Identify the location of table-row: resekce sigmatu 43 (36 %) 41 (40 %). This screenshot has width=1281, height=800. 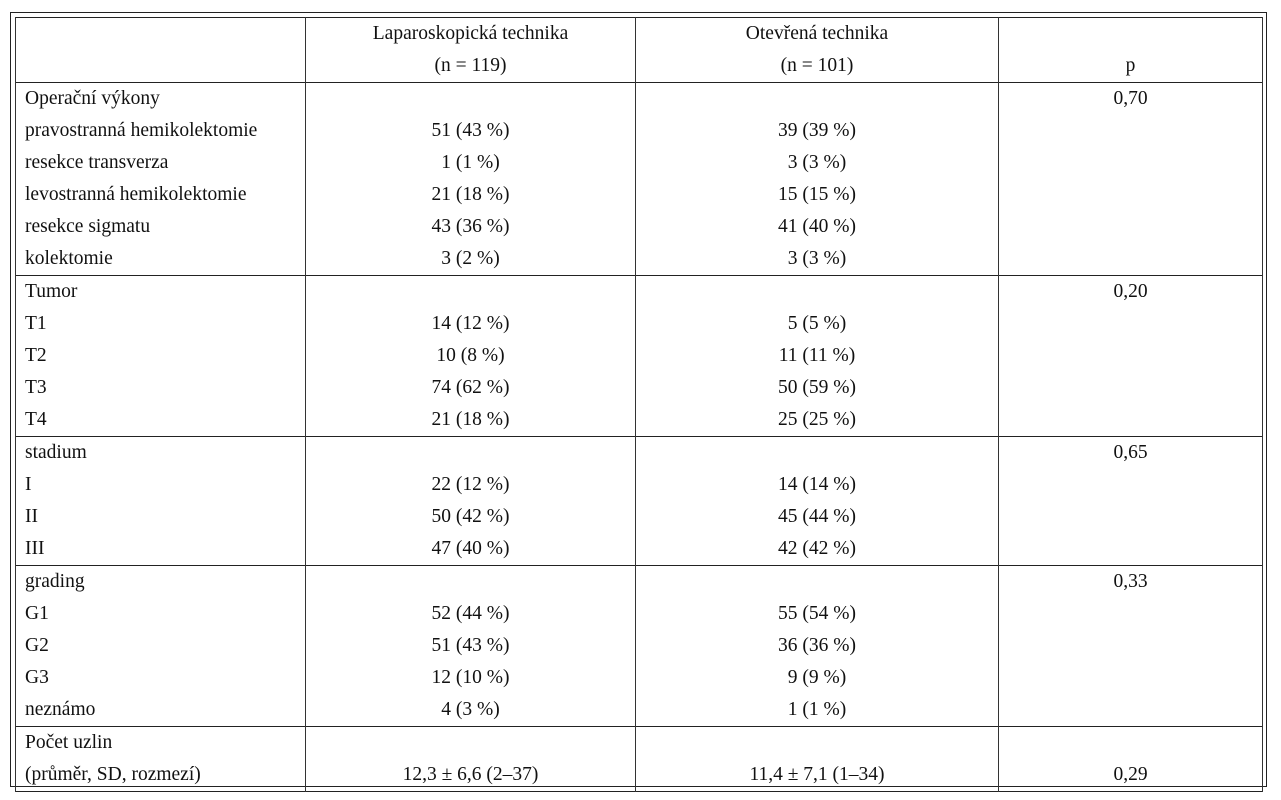
(639, 227).